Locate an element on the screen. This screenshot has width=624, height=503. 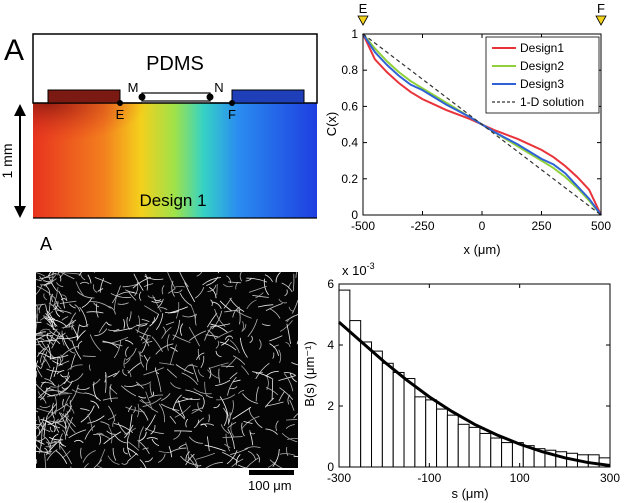
chart1-legend-label: Design1 is located at coordinates (542, 48).